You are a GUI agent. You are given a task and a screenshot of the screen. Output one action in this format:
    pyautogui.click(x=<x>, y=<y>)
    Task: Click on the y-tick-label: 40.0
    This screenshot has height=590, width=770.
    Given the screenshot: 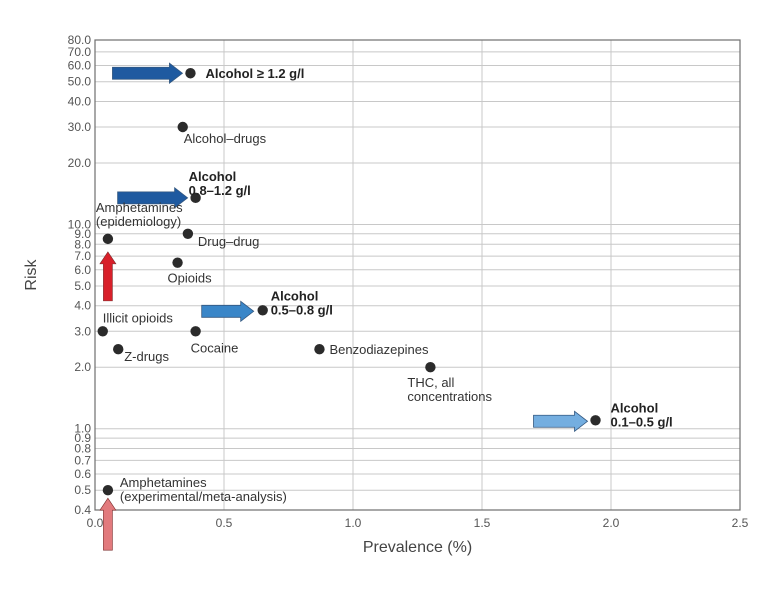 What is the action you would take?
    pyautogui.click(x=80, y=101)
    